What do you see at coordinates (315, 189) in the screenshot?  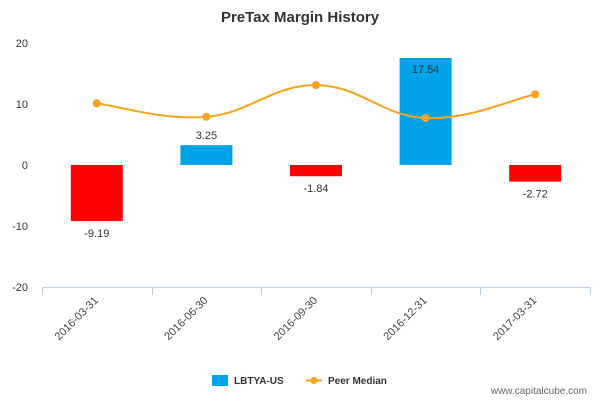 I see `bar-data-label: -1.84` at bounding box center [315, 189].